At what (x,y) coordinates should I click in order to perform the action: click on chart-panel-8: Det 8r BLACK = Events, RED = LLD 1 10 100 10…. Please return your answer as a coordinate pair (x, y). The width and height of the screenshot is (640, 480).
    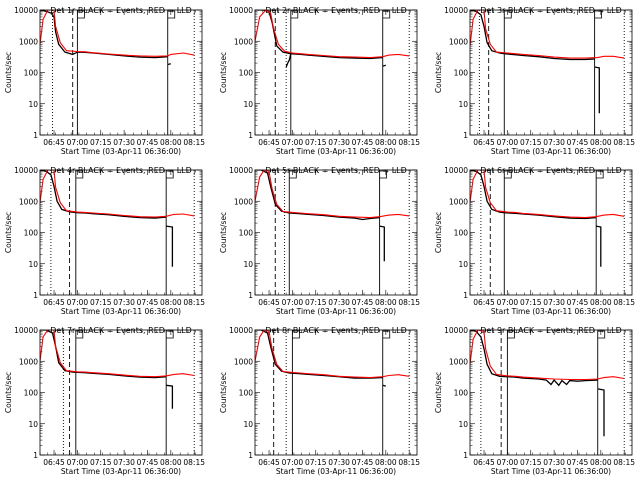
    Looking at the image, I should click on (319, 401).